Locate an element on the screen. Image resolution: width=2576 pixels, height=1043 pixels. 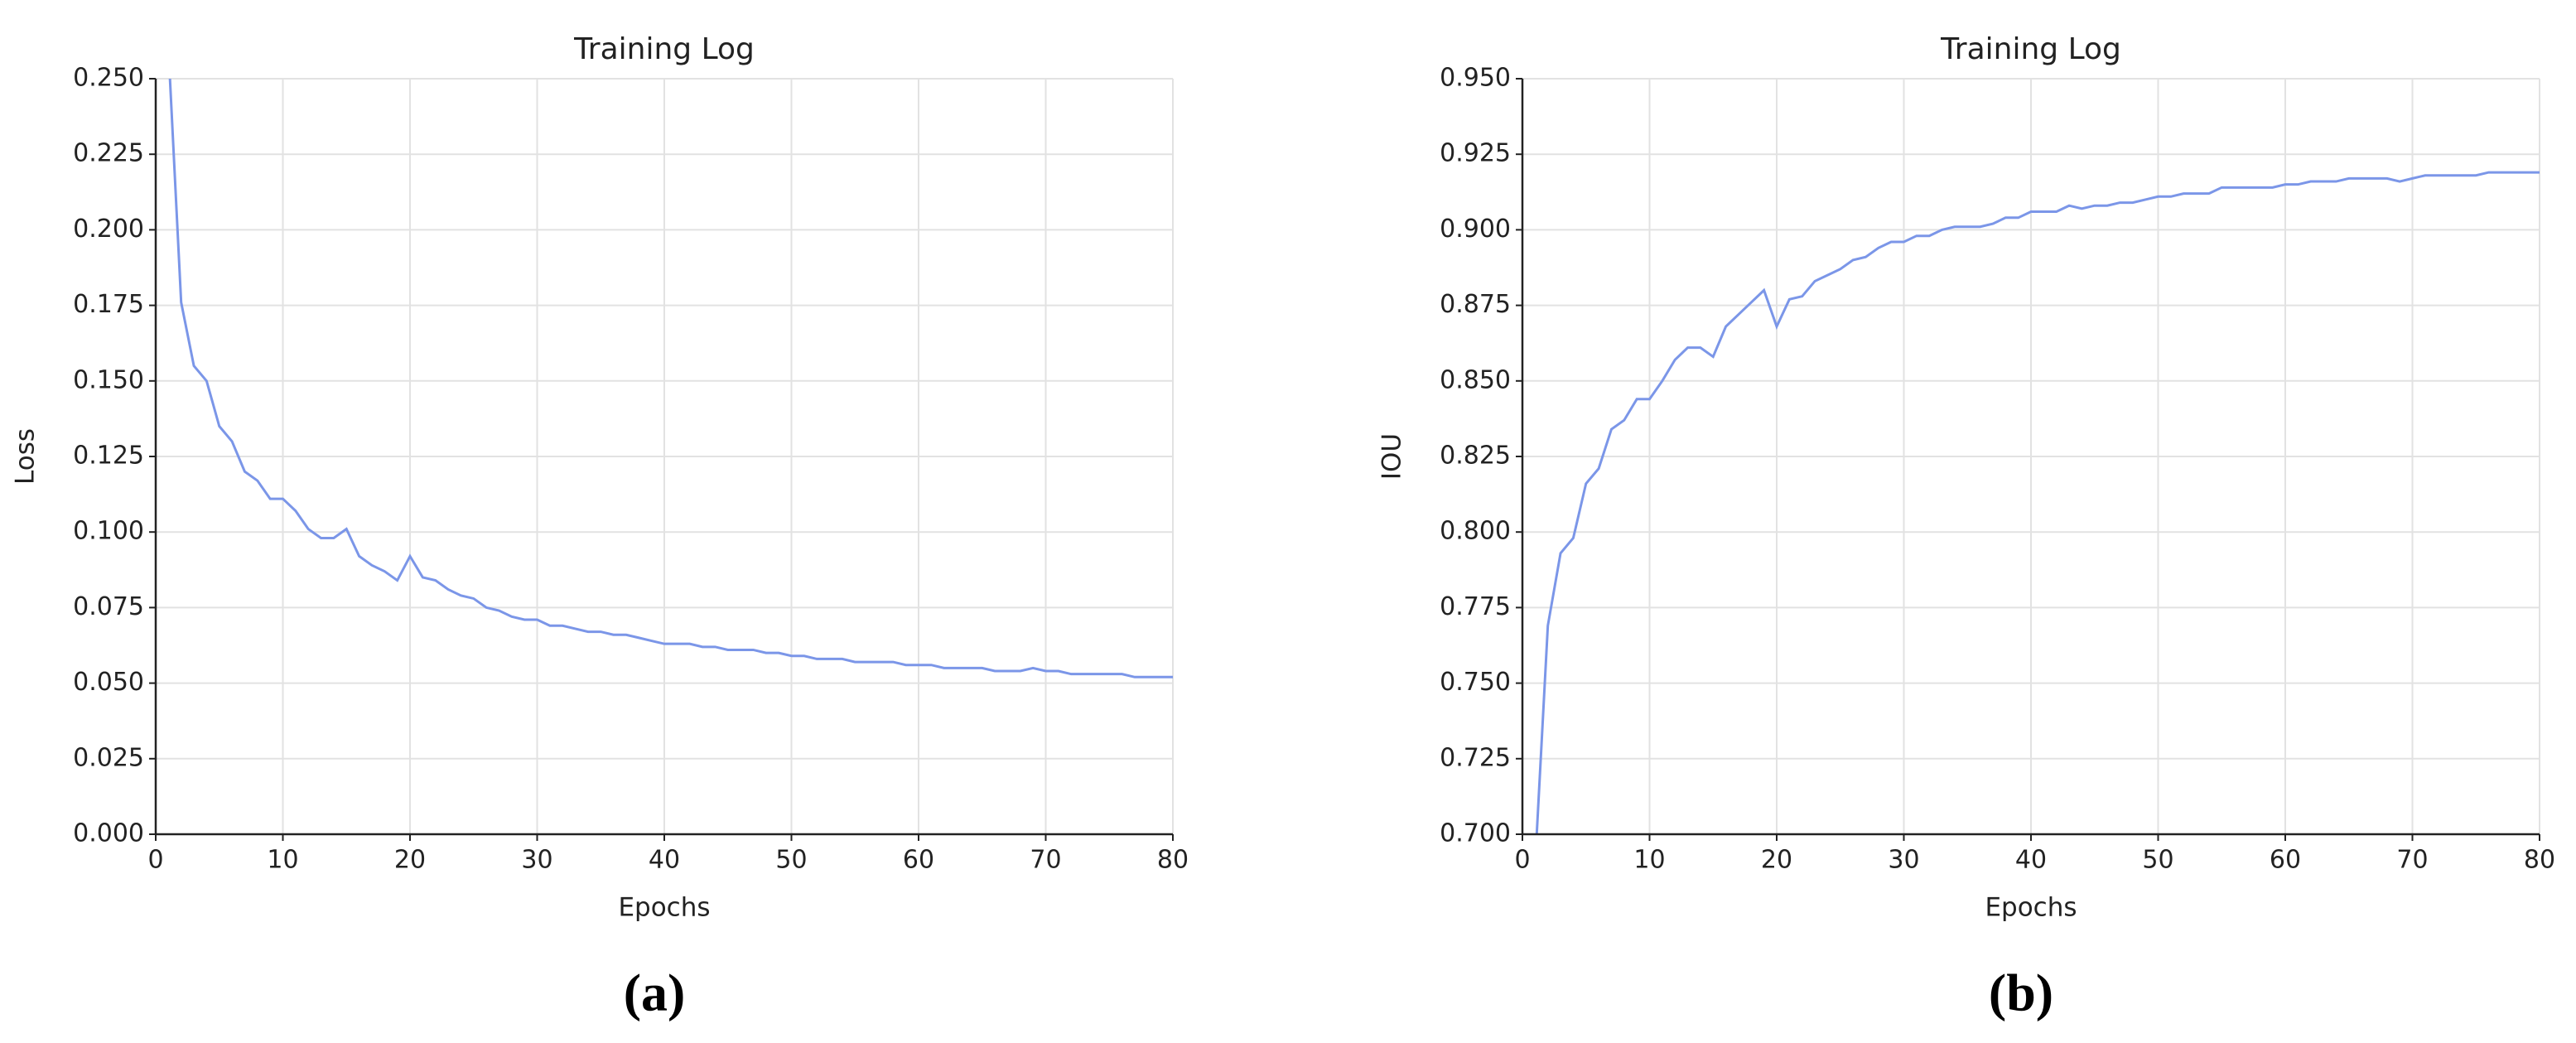
y-tick-label: 0.725 is located at coordinates (1476, 757).